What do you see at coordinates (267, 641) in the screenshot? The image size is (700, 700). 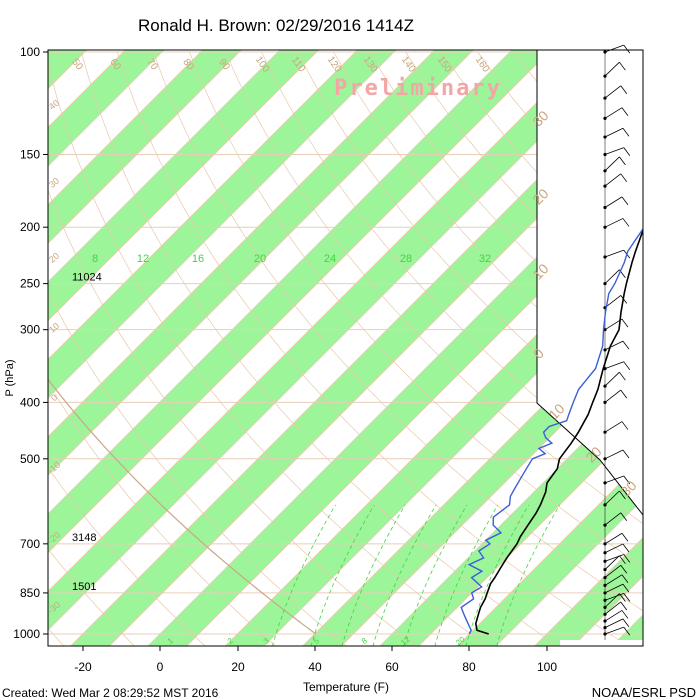 I see `mixing-ratio-bottom-label: 3` at bounding box center [267, 641].